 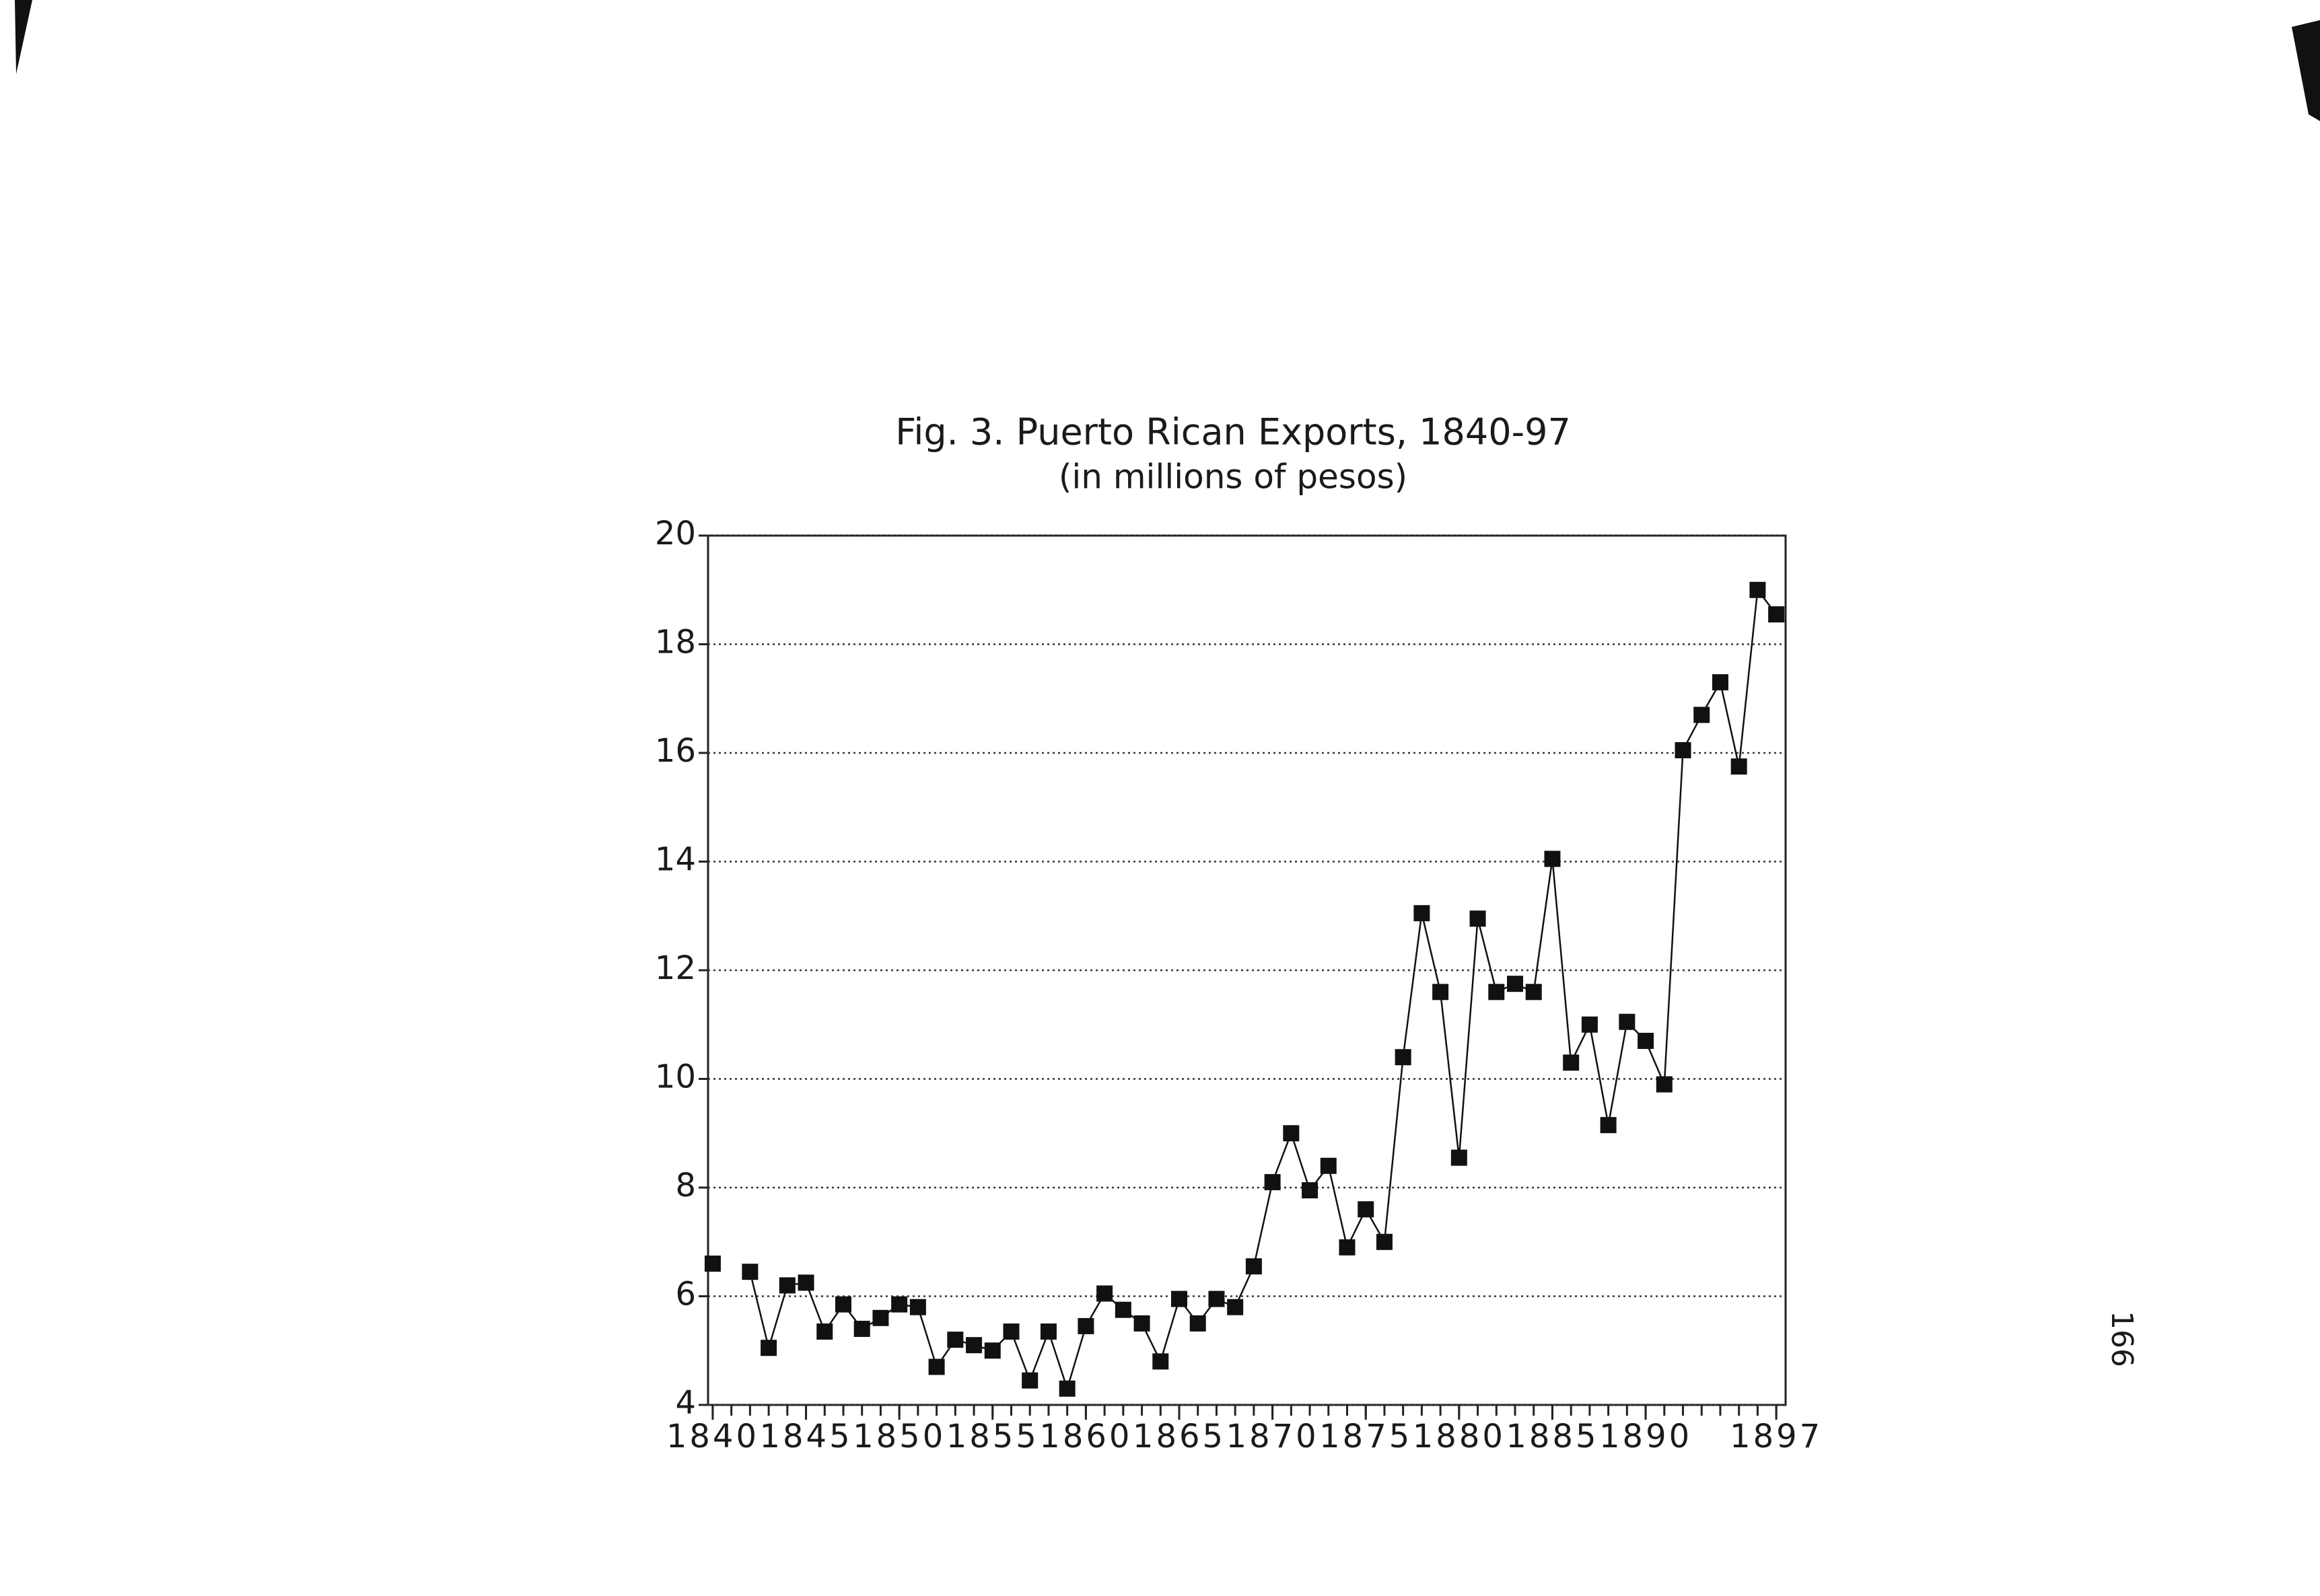 I want to click on y-tick-label: 18, so click(x=675, y=642).